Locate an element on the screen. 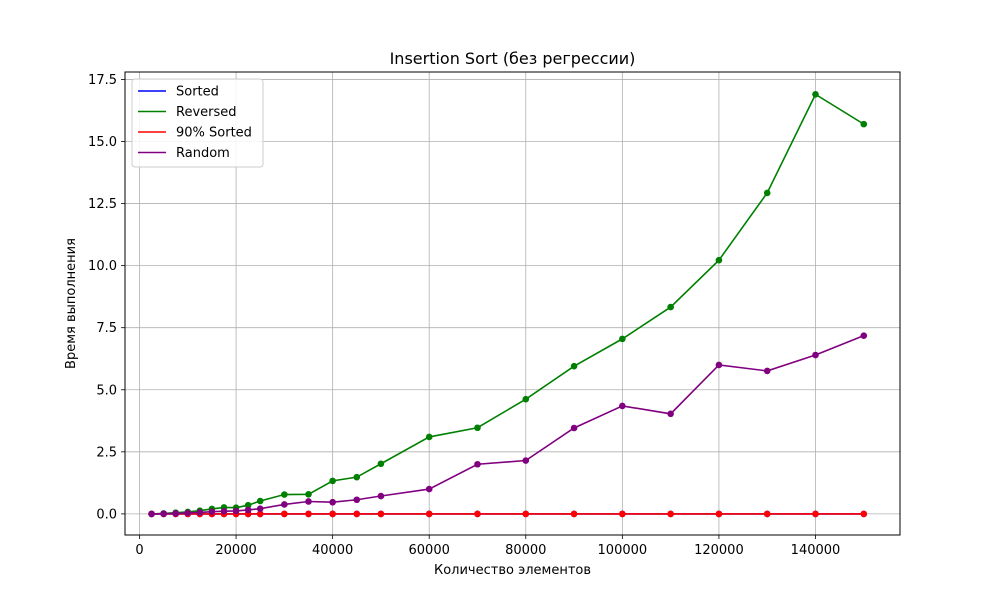  y-tick-label: 2.5 is located at coordinates (106, 452).